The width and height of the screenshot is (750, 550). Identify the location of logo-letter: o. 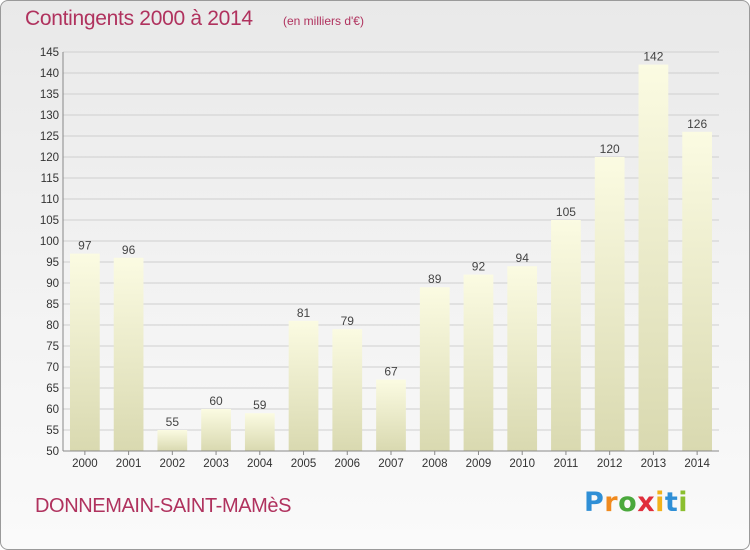
(628, 502).